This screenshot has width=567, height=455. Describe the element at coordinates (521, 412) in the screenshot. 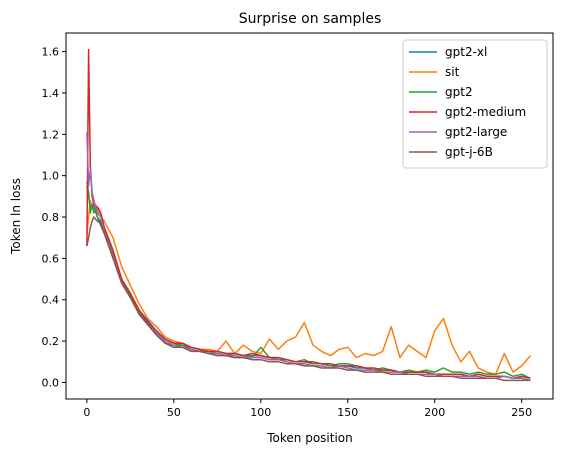

I see `x-tick-label: 250` at that location.